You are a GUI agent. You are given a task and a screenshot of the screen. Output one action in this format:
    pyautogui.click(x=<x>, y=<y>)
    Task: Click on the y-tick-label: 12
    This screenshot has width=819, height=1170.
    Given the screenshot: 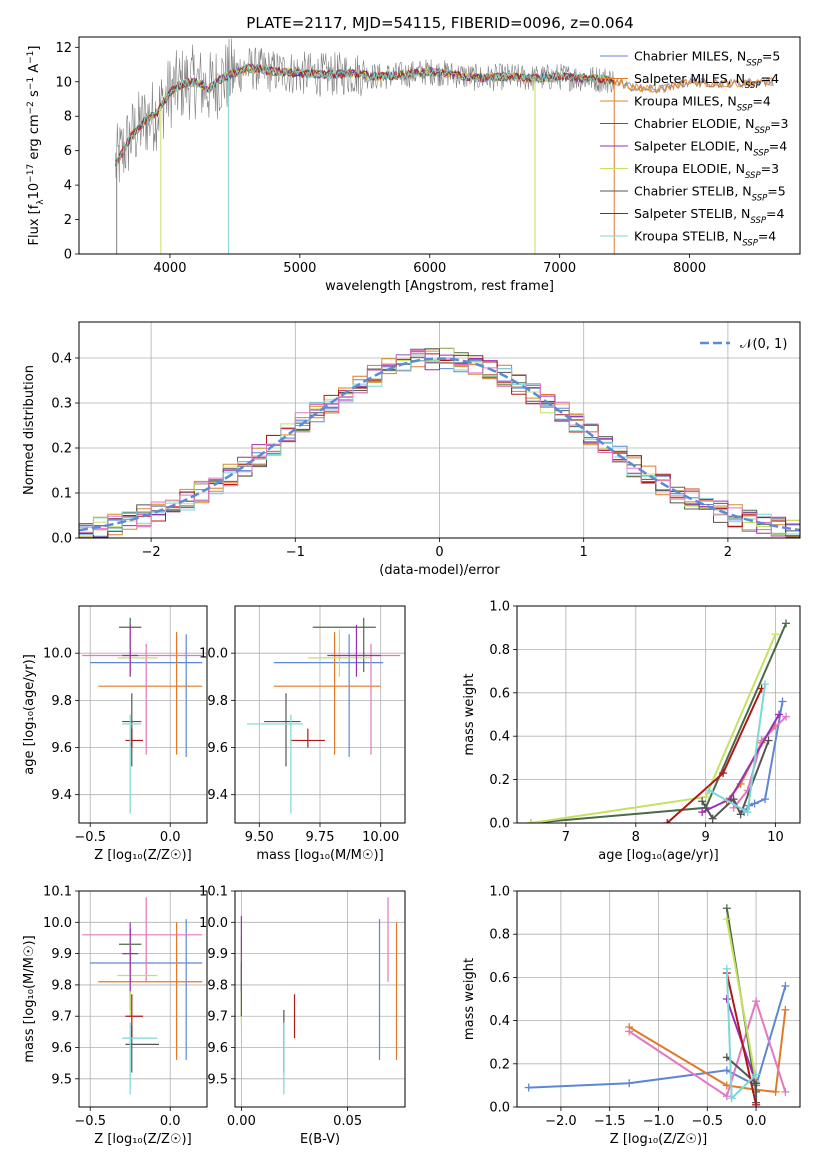 What is the action you would take?
    pyautogui.click(x=63, y=48)
    